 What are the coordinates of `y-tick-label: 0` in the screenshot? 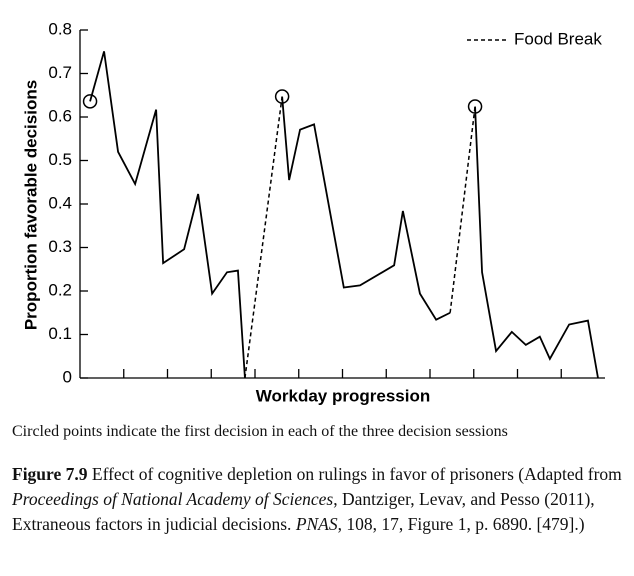 It's located at (67, 376).